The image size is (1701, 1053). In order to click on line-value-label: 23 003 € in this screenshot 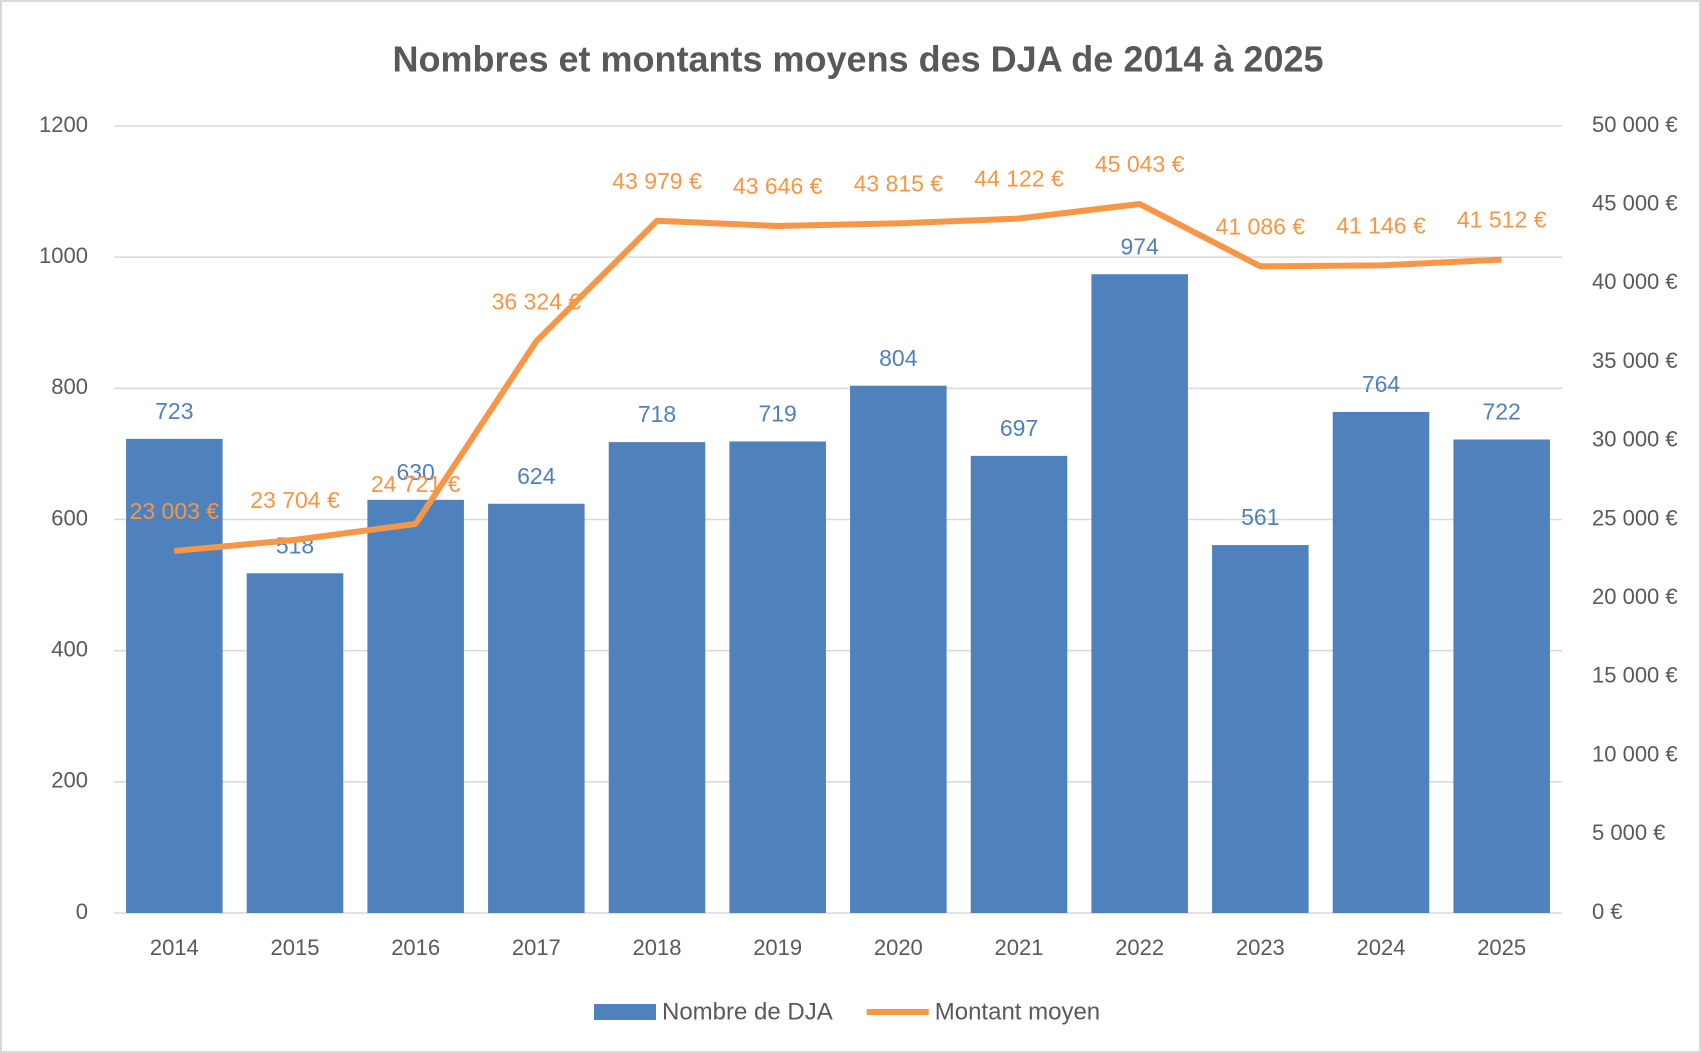, I will do `click(175, 511)`.